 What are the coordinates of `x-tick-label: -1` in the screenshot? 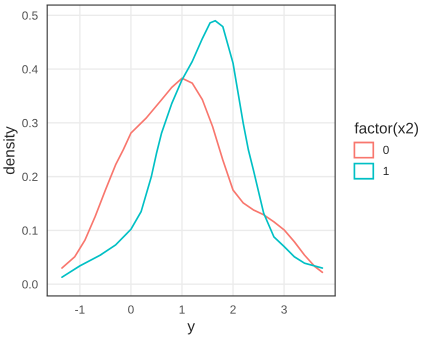 It's located at (80, 309).